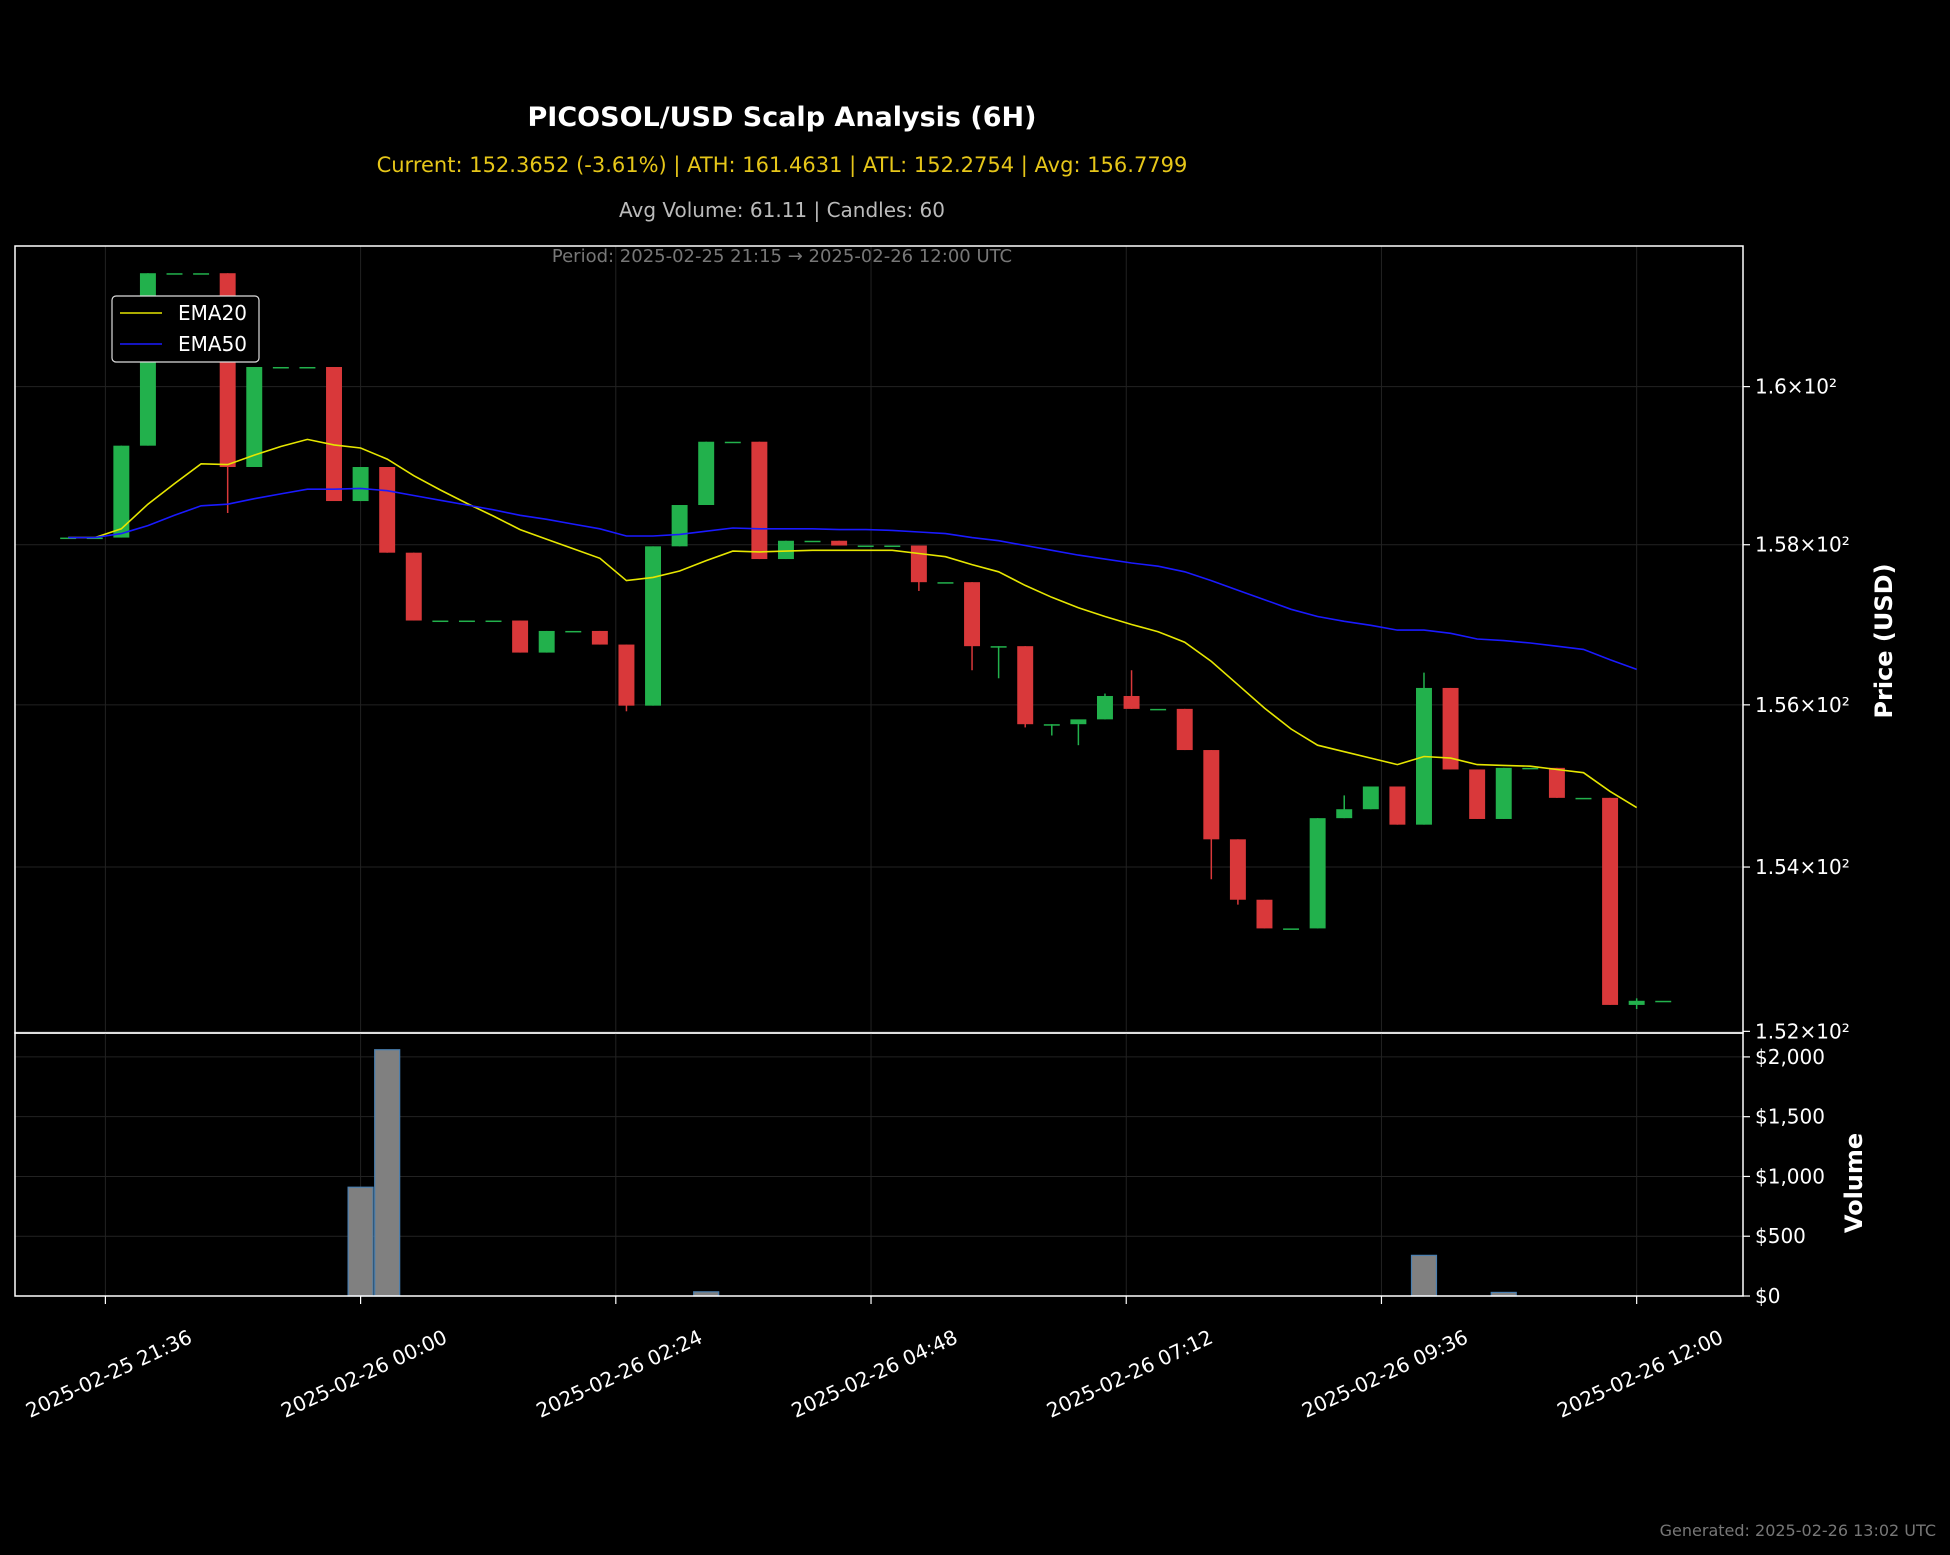 This screenshot has height=1555, width=1950. I want to click on ema50-line, so click(852, 579).